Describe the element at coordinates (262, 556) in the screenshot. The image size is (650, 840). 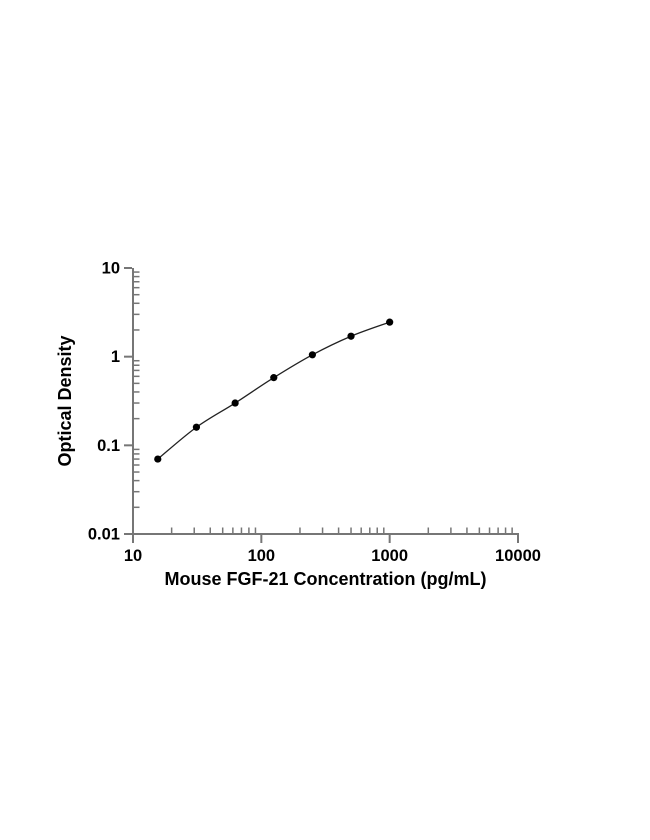
I see `x-tick-label: 100` at that location.